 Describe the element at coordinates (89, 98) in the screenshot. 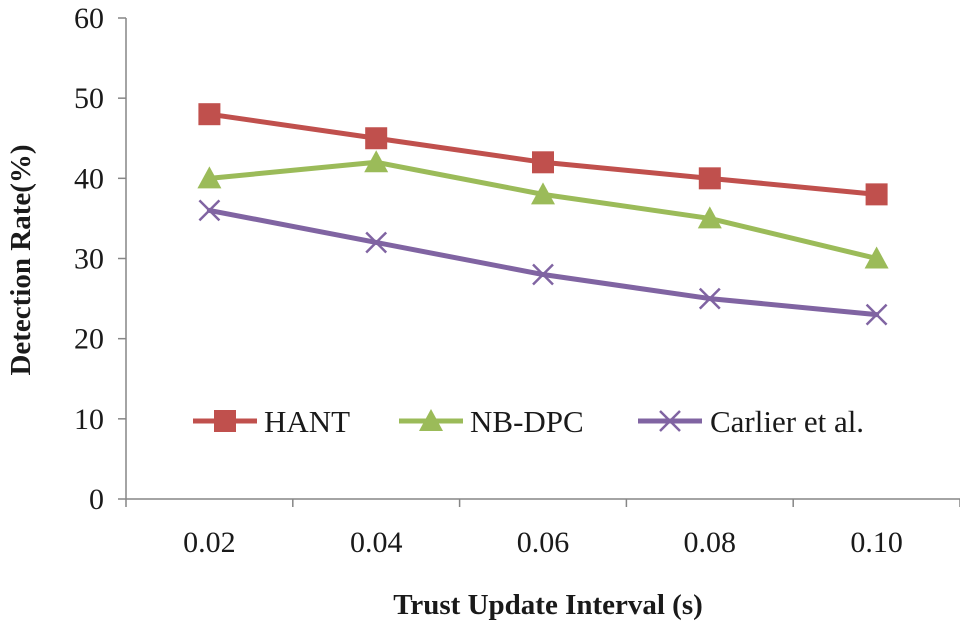

I see `y-tick-label: 50` at that location.